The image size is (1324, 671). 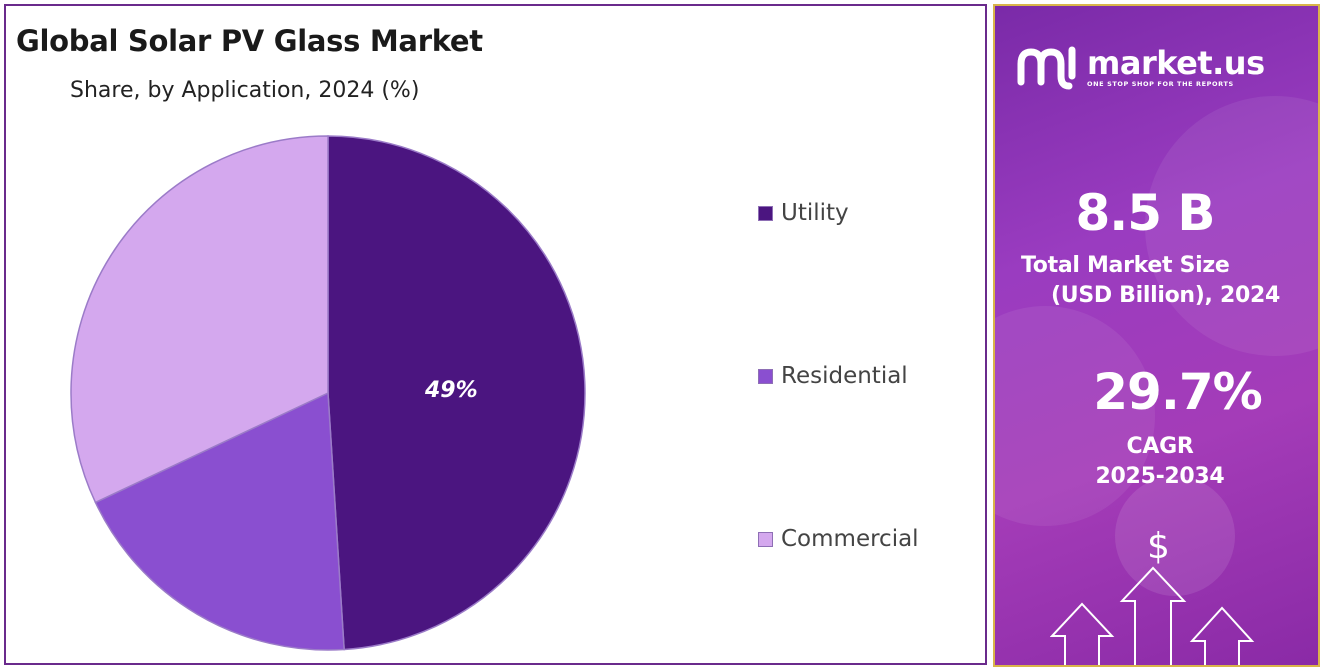 I want to click on legend-label-residential: Residential, so click(x=844, y=376).